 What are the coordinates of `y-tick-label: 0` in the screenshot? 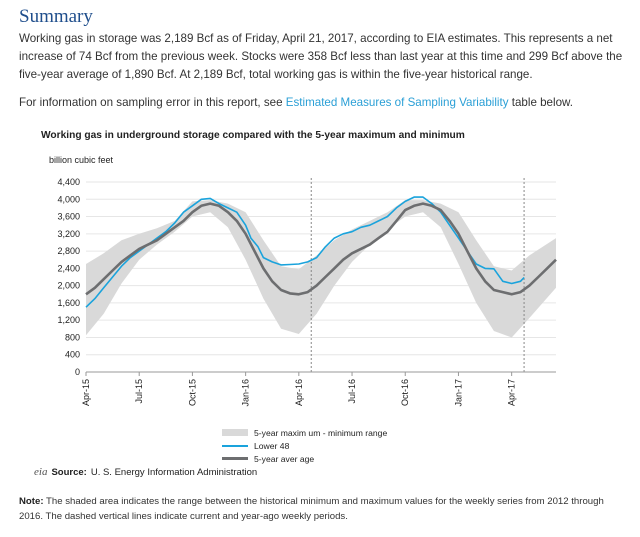 It's located at (77, 372).